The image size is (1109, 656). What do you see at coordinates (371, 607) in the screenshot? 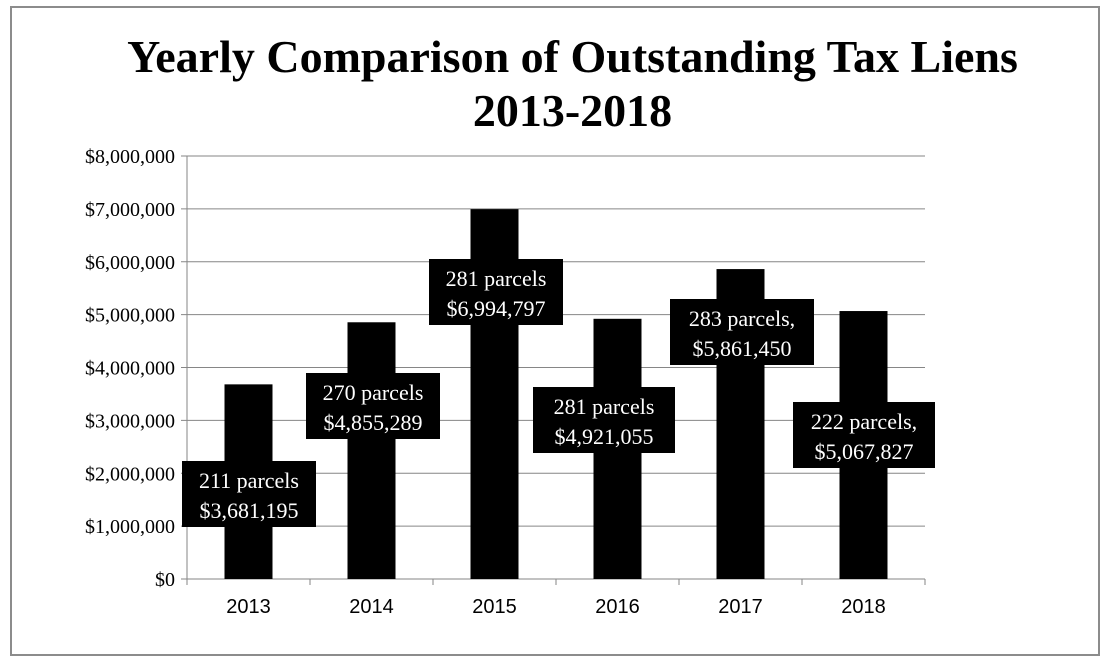
I see `x-tick-label: 2014` at bounding box center [371, 607].